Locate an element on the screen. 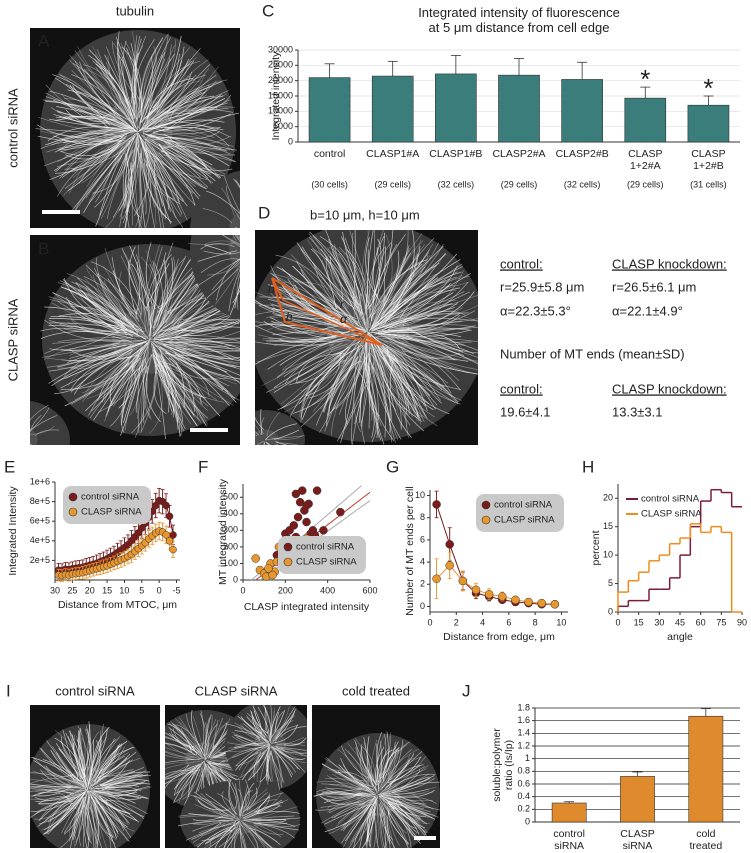 This screenshot has width=751, height=853. x-tick-label: CLASP2#B is located at coordinates (582, 154).